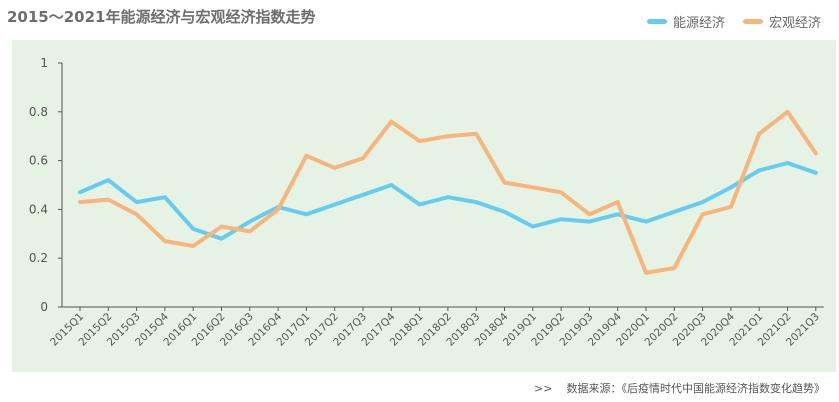 The image size is (839, 402). What do you see at coordinates (794, 23) in the screenshot?
I see `legend-label-macro: 宏观经济` at bounding box center [794, 23].